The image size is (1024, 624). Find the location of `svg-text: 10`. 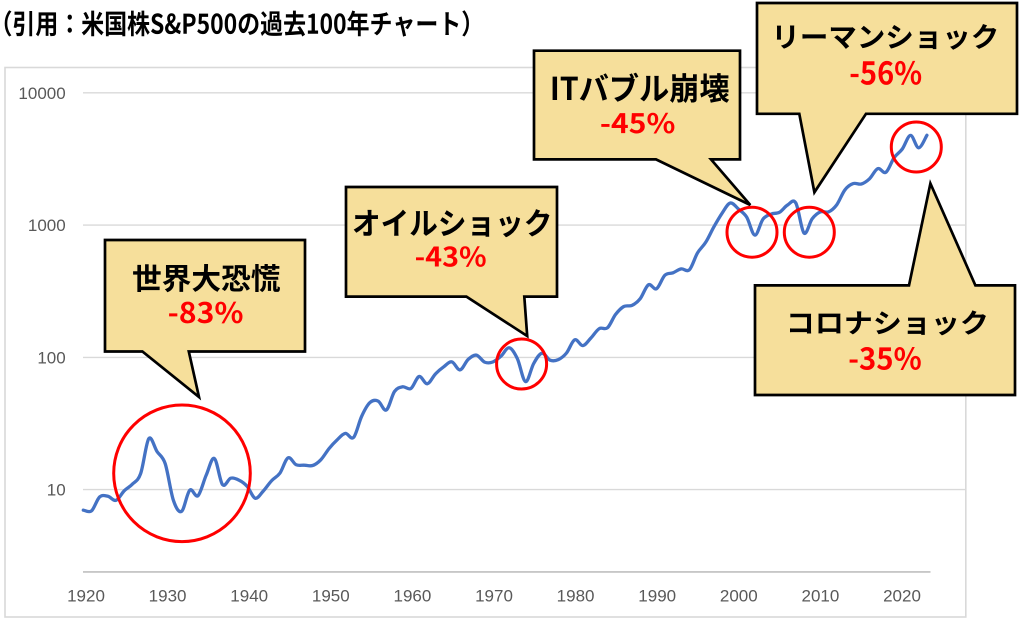

svg-text: 10 is located at coordinates (56, 490).